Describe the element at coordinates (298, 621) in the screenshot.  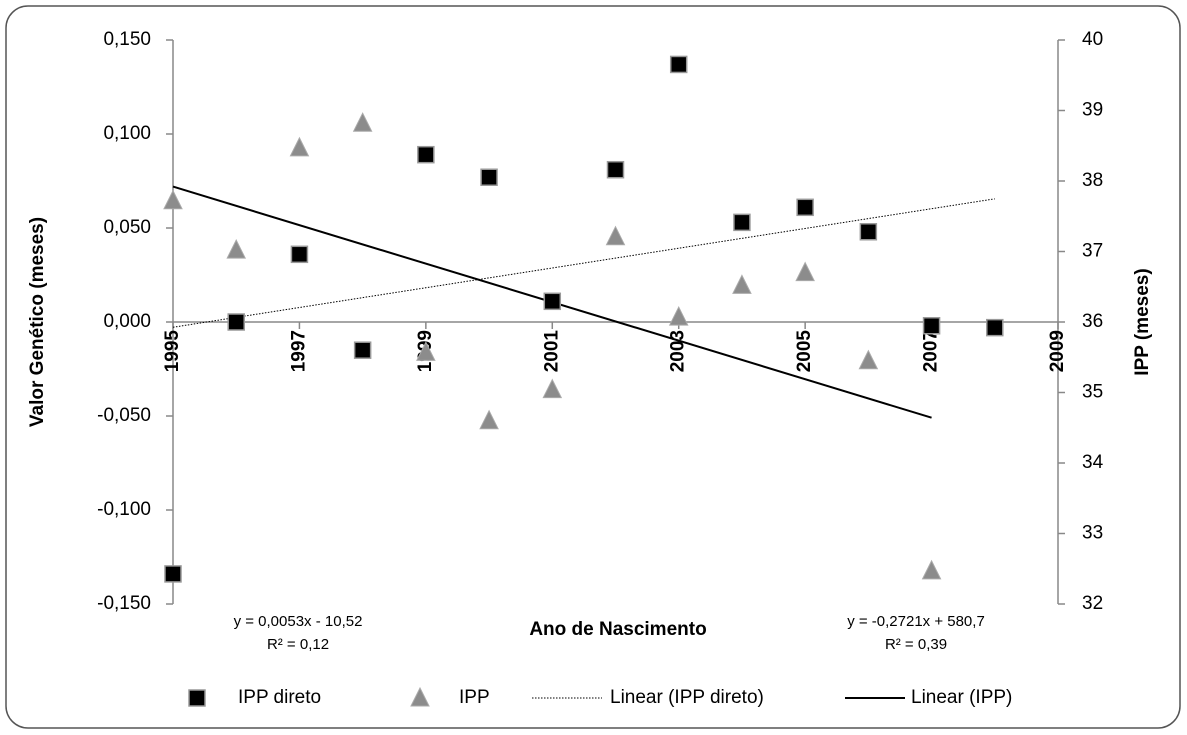
I see `trend-equation: y = 0,0053x - 10,52` at that location.